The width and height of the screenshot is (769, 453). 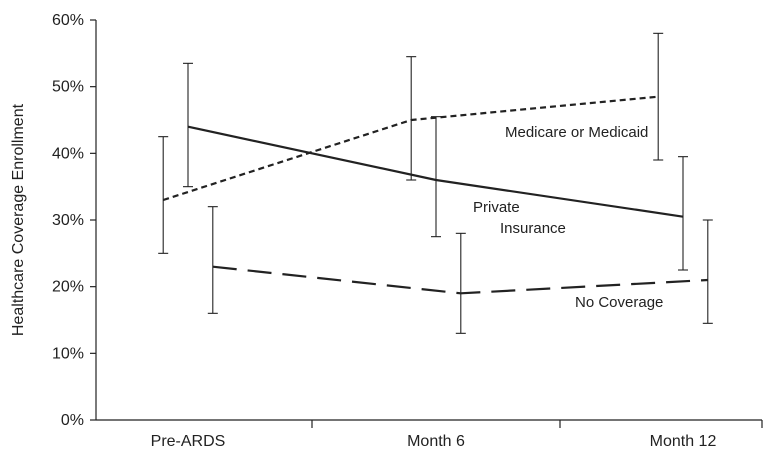 I want to click on y-tick-label: 60%, so click(x=68, y=20).